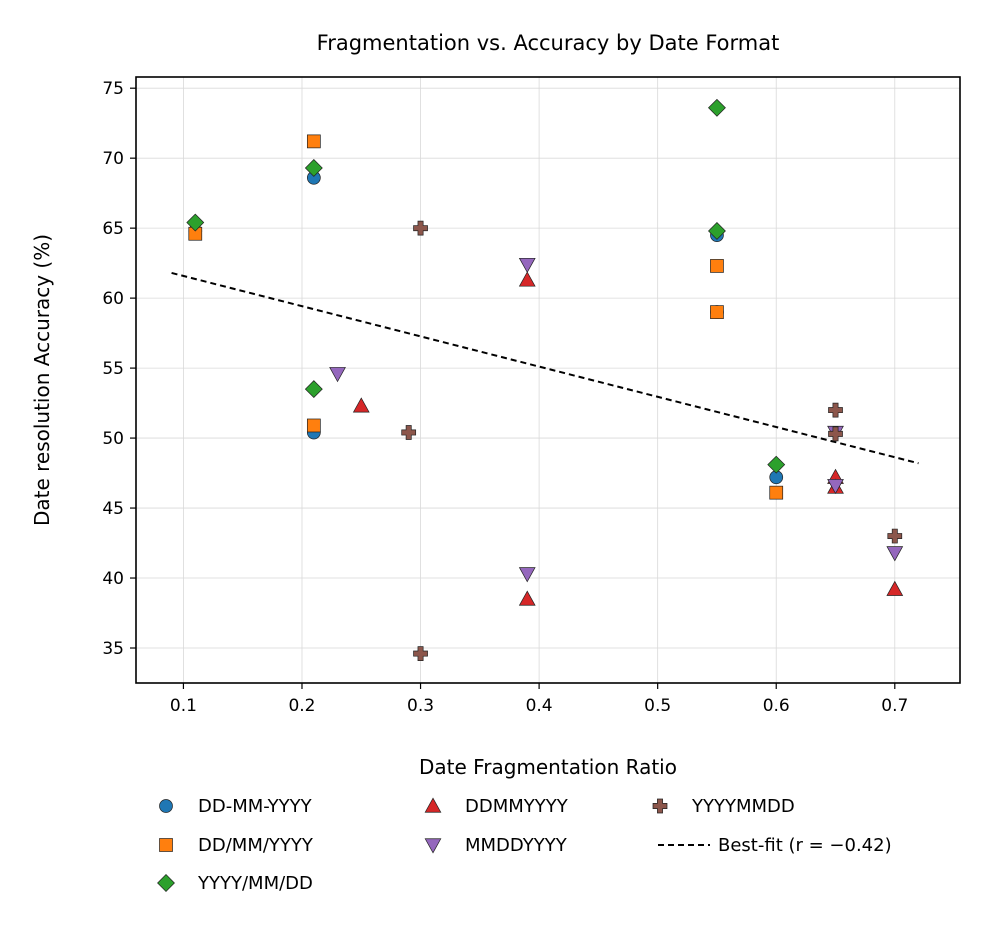 The height and width of the screenshot is (935, 995). Describe the element at coordinates (805, 845) in the screenshot. I see `legend-label-best-fit: Best-fit (r = −0.42)` at that location.